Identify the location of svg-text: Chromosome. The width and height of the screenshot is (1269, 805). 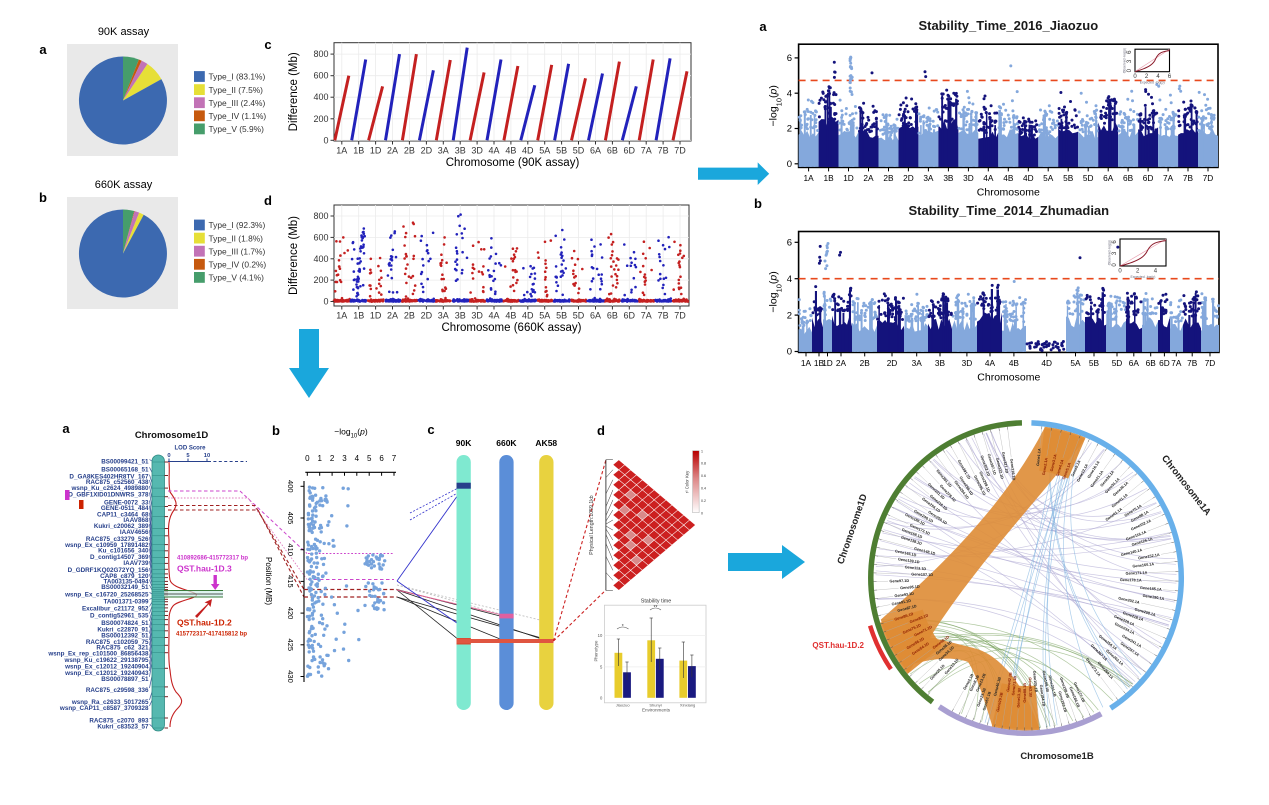
(1008, 193).